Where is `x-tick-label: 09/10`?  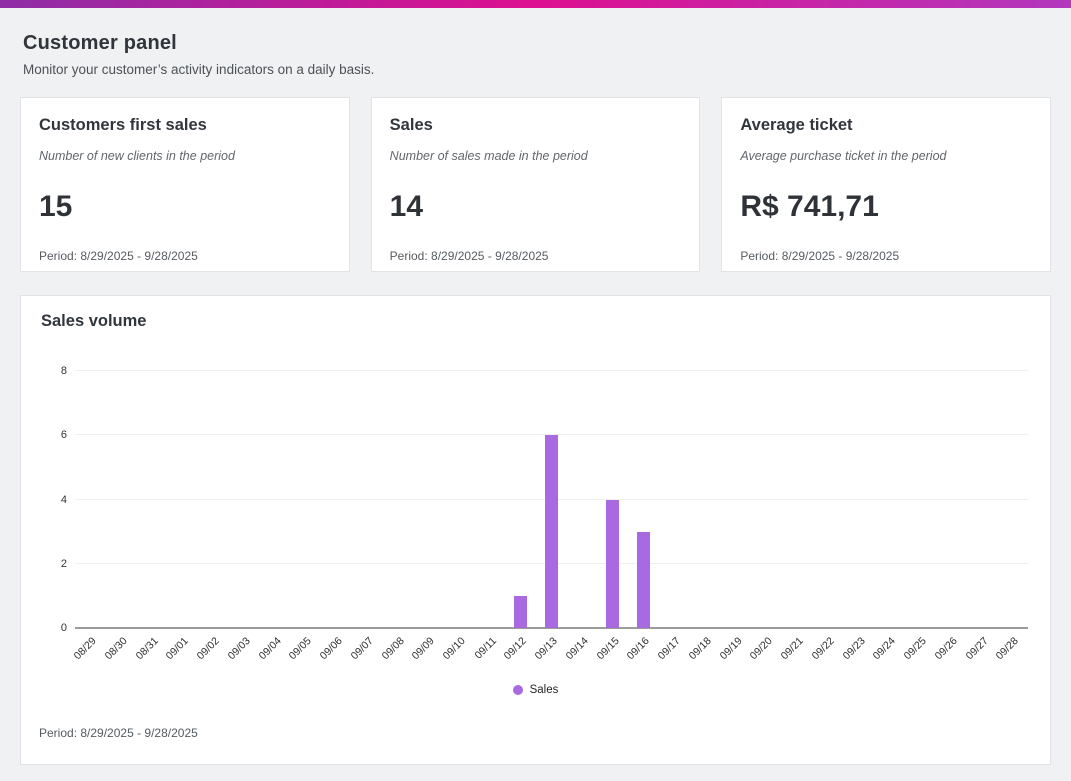
x-tick-label: 09/10 is located at coordinates (454, 649).